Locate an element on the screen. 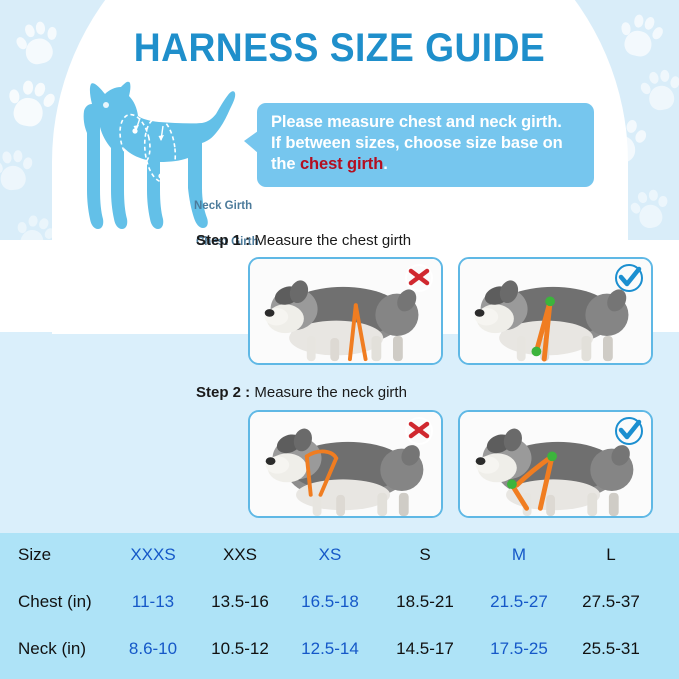 The image size is (679, 679). dog-silhouette-diagram: Neck Girth Chest Girth is located at coordinates (169, 163).